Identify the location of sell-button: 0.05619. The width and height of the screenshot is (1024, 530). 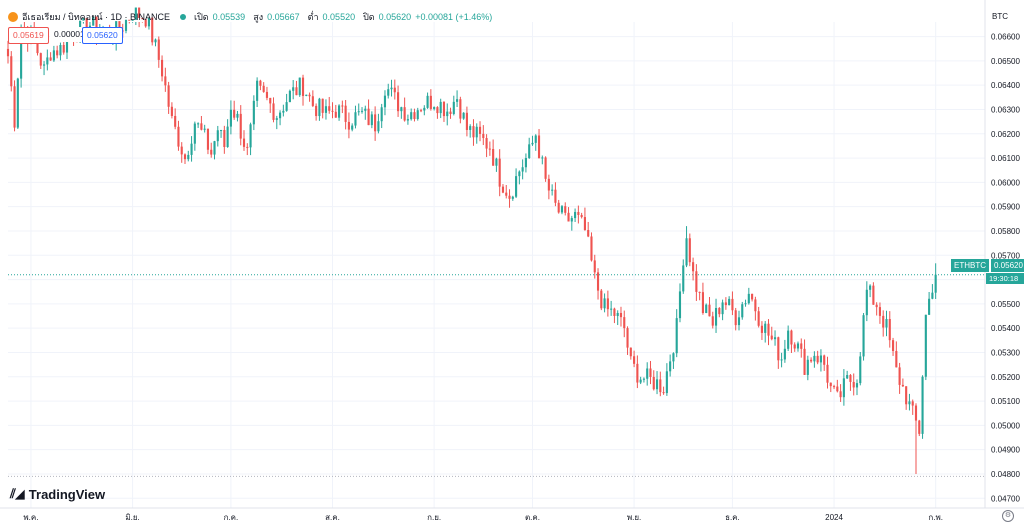
(28, 35).